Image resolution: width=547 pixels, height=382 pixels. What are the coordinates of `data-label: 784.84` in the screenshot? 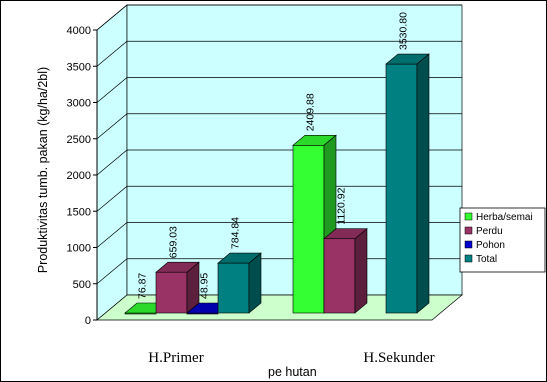 It's located at (236, 233).